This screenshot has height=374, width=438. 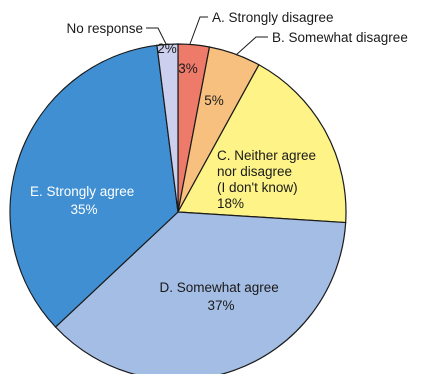 What do you see at coordinates (167, 128) in the screenshot?
I see `slice-no-response` at bounding box center [167, 128].